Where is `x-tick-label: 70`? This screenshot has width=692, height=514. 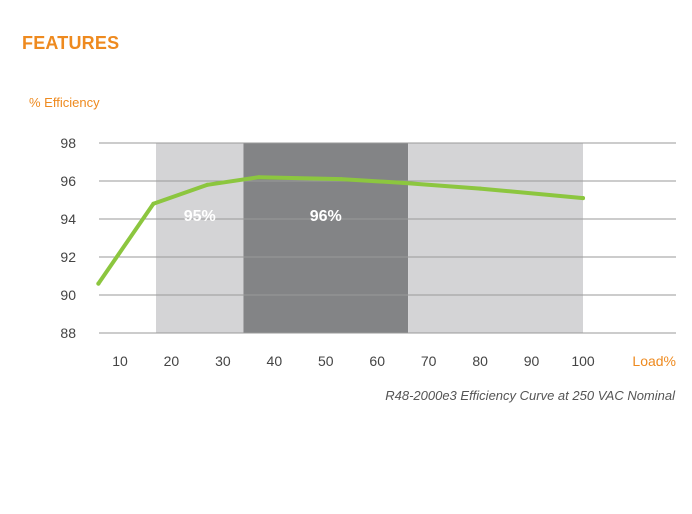 x-tick-label: 70 is located at coordinates (429, 361).